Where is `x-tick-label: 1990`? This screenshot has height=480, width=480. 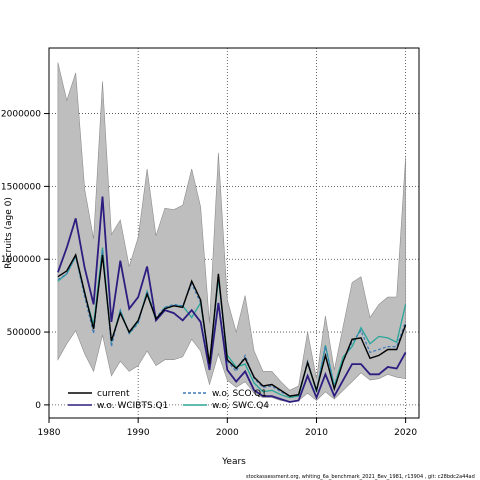 x-tick-label: 1990 is located at coordinates (138, 433).